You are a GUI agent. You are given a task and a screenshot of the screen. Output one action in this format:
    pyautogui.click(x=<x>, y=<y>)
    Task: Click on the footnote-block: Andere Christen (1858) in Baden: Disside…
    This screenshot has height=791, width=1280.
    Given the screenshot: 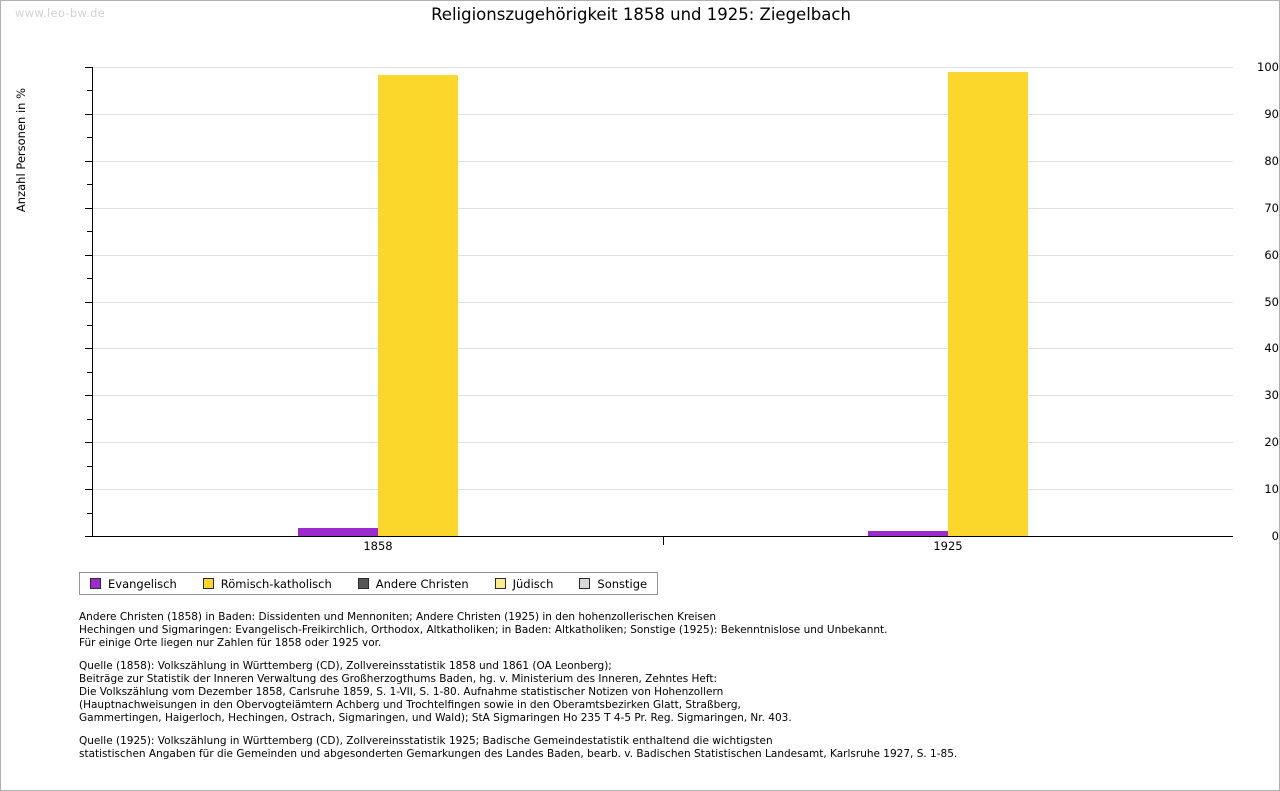 What is the action you would take?
    pyautogui.click(x=644, y=630)
    